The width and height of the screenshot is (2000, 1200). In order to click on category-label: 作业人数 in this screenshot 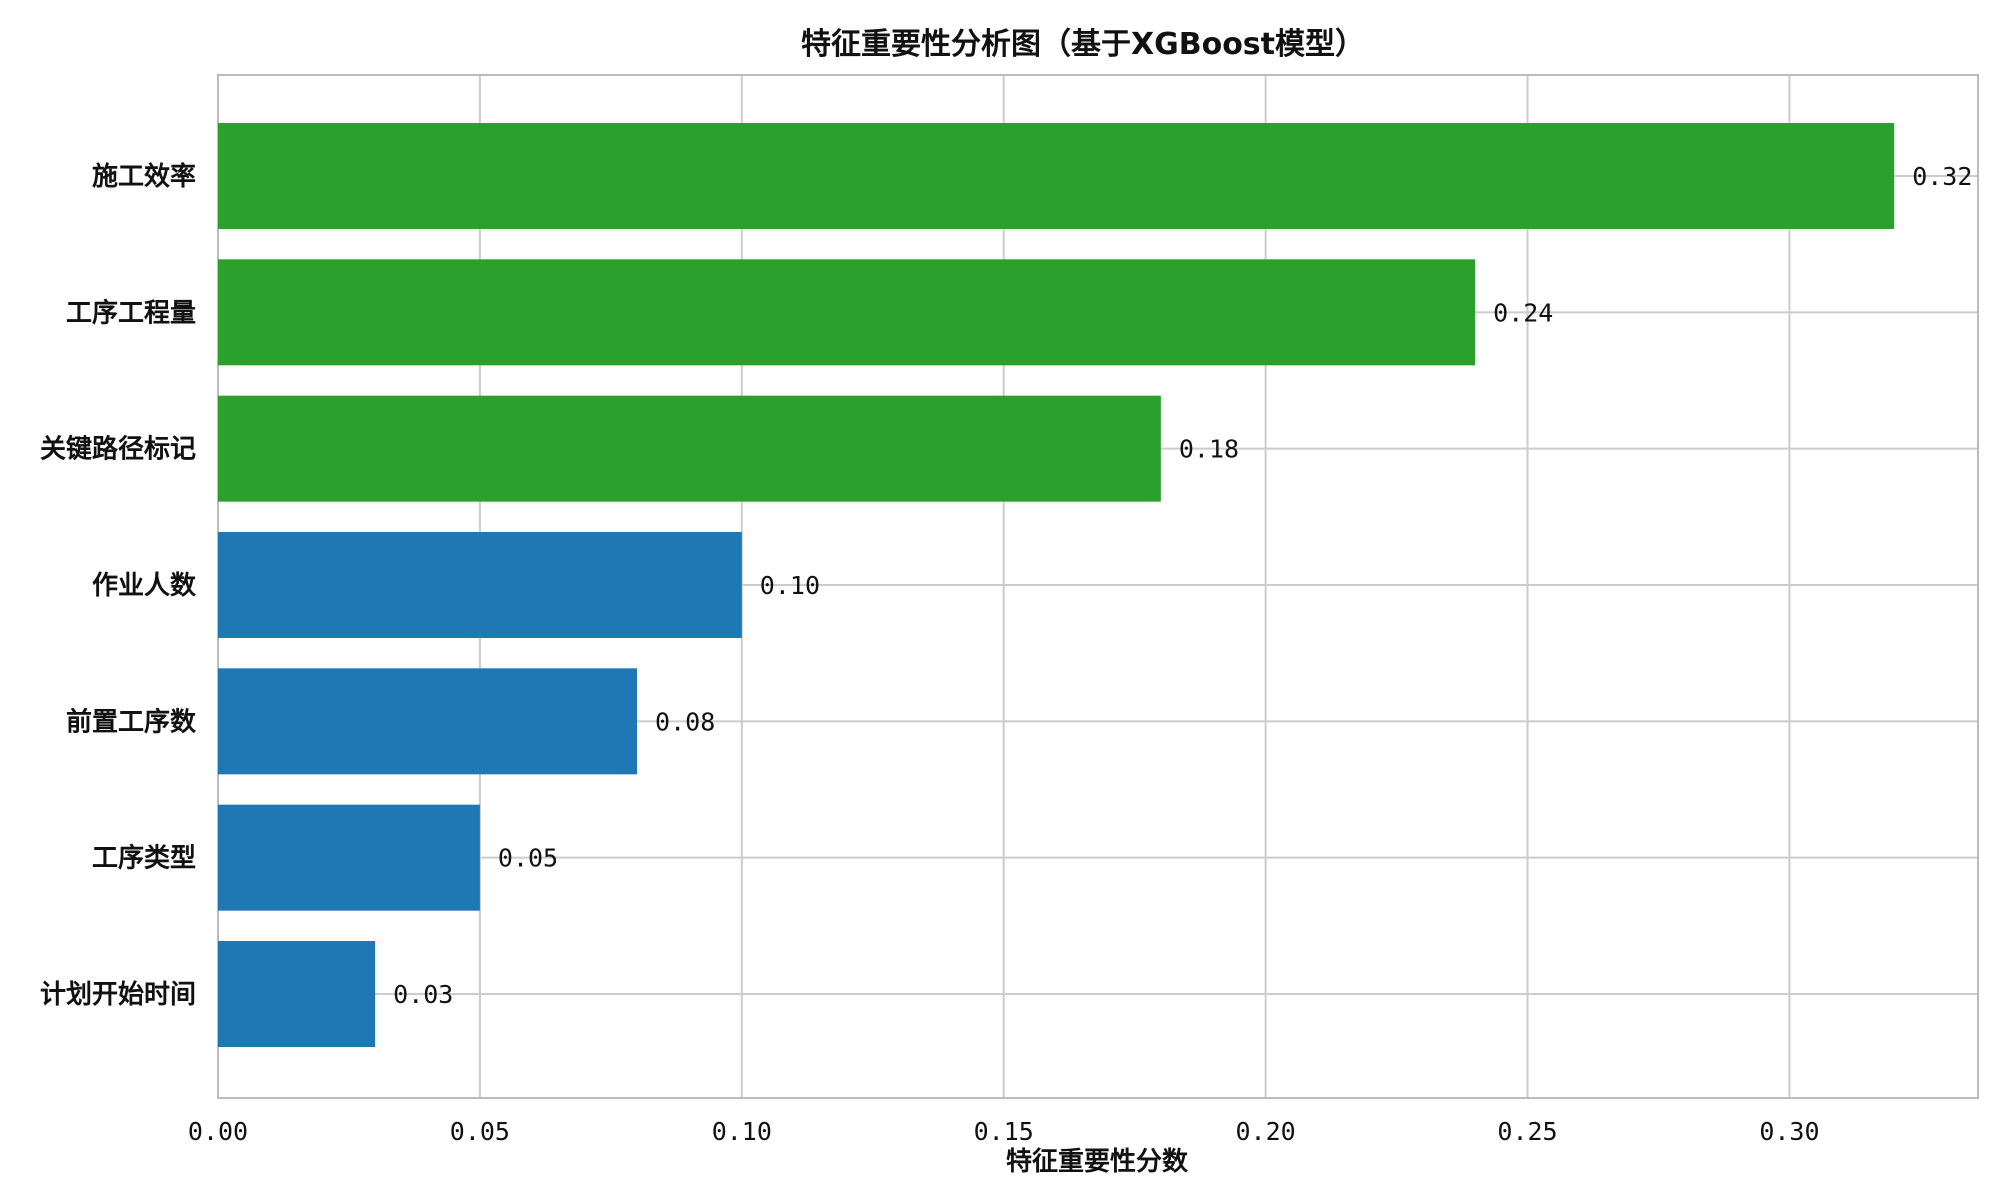, I will do `click(144, 586)`.